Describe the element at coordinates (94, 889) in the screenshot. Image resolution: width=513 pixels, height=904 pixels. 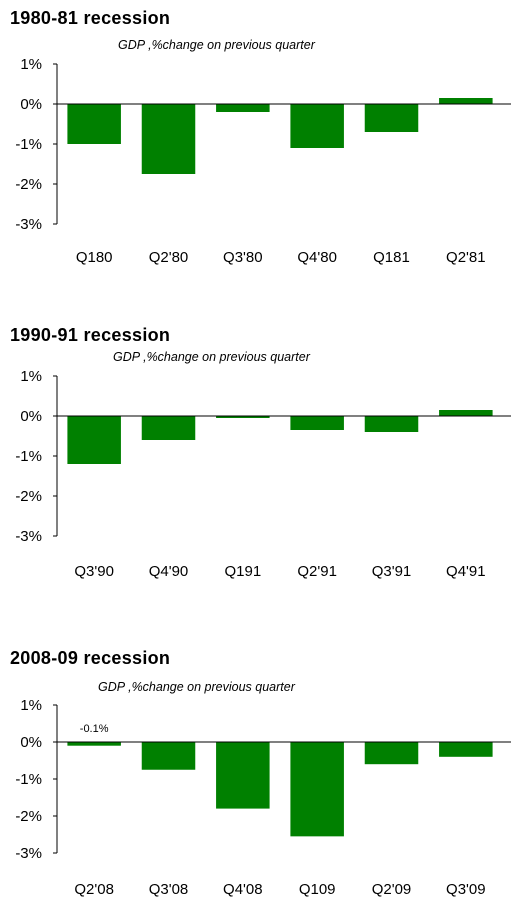
I see `x-tick-label: Q2'08` at that location.